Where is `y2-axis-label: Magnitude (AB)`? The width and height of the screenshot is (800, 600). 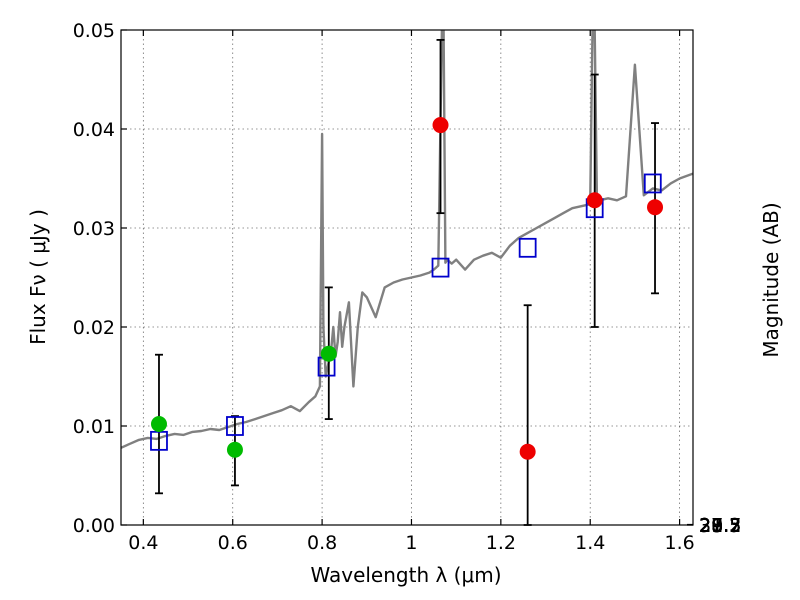 y2-axis-label: Magnitude (AB) is located at coordinates (771, 279).